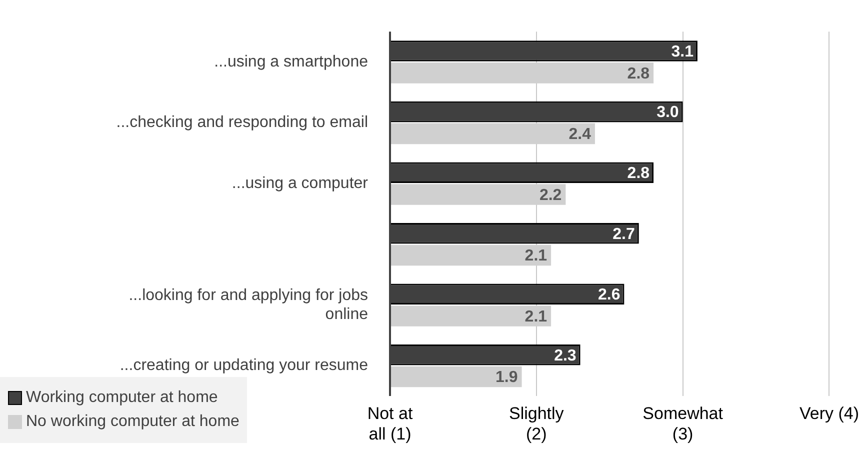  What do you see at coordinates (609, 295) in the screenshot?
I see `data-label: 2.6` at bounding box center [609, 295].